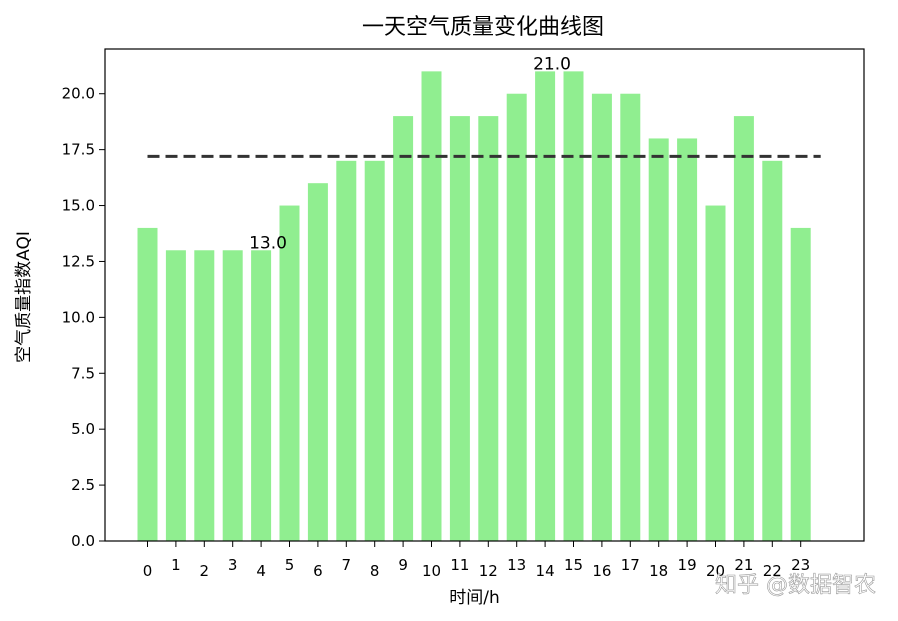 The image size is (898, 621). What do you see at coordinates (261, 571) in the screenshot?
I see `x-tick-label-4: 4` at bounding box center [261, 571].